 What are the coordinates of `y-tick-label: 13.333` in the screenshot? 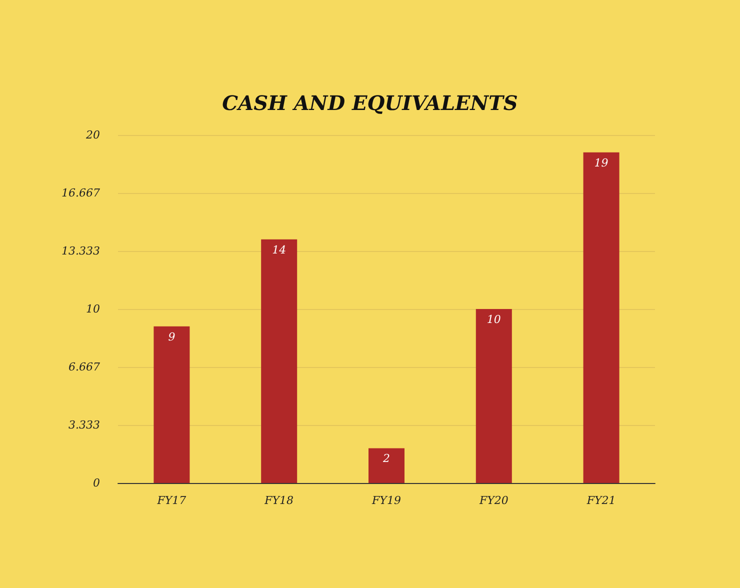 It's located at (81, 251).